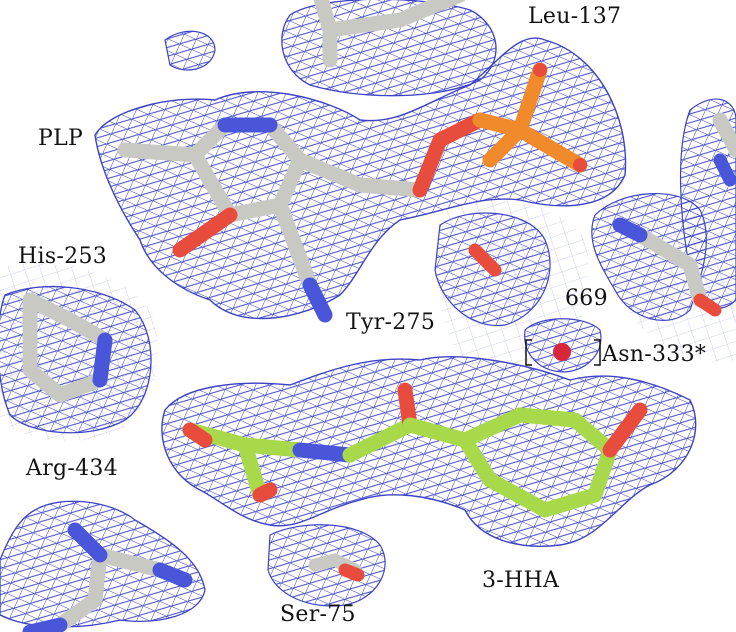 The height and width of the screenshot is (632, 736). I want to click on label-leu137: Leu-137, so click(574, 17).